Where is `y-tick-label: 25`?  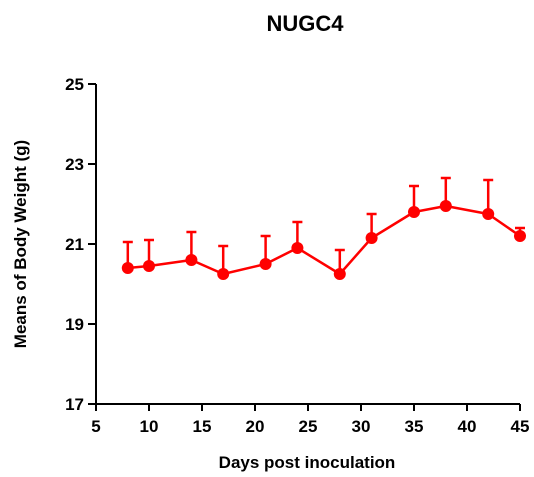 y-tick-label: 25 is located at coordinates (74, 84).